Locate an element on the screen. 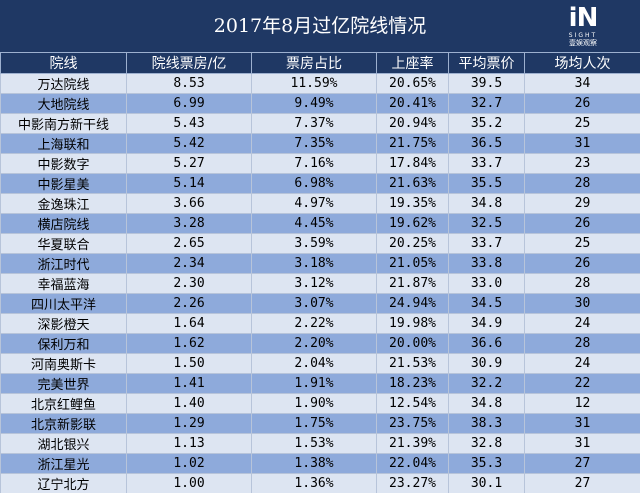 This screenshot has width=640, height=493. occupancy-value: 21.75% is located at coordinates (412, 143).